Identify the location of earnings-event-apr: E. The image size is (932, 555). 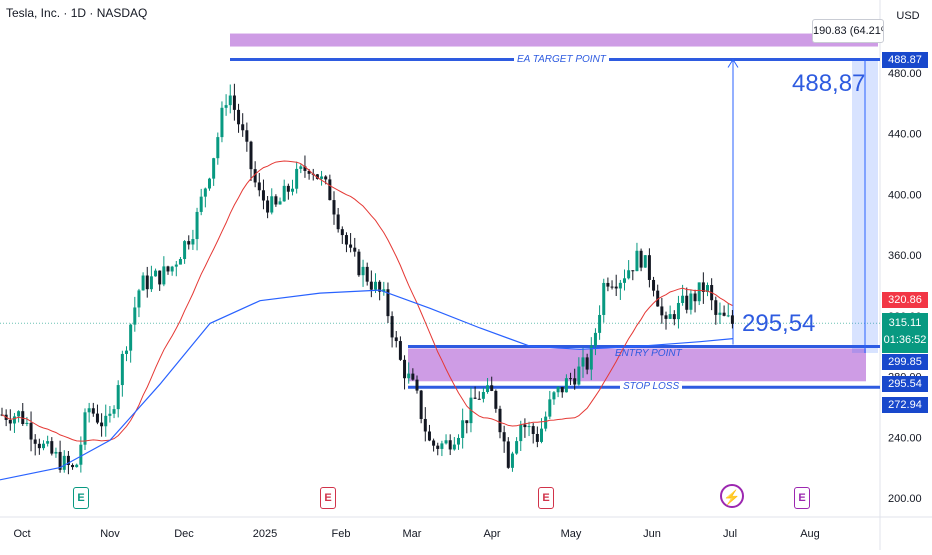
(546, 498).